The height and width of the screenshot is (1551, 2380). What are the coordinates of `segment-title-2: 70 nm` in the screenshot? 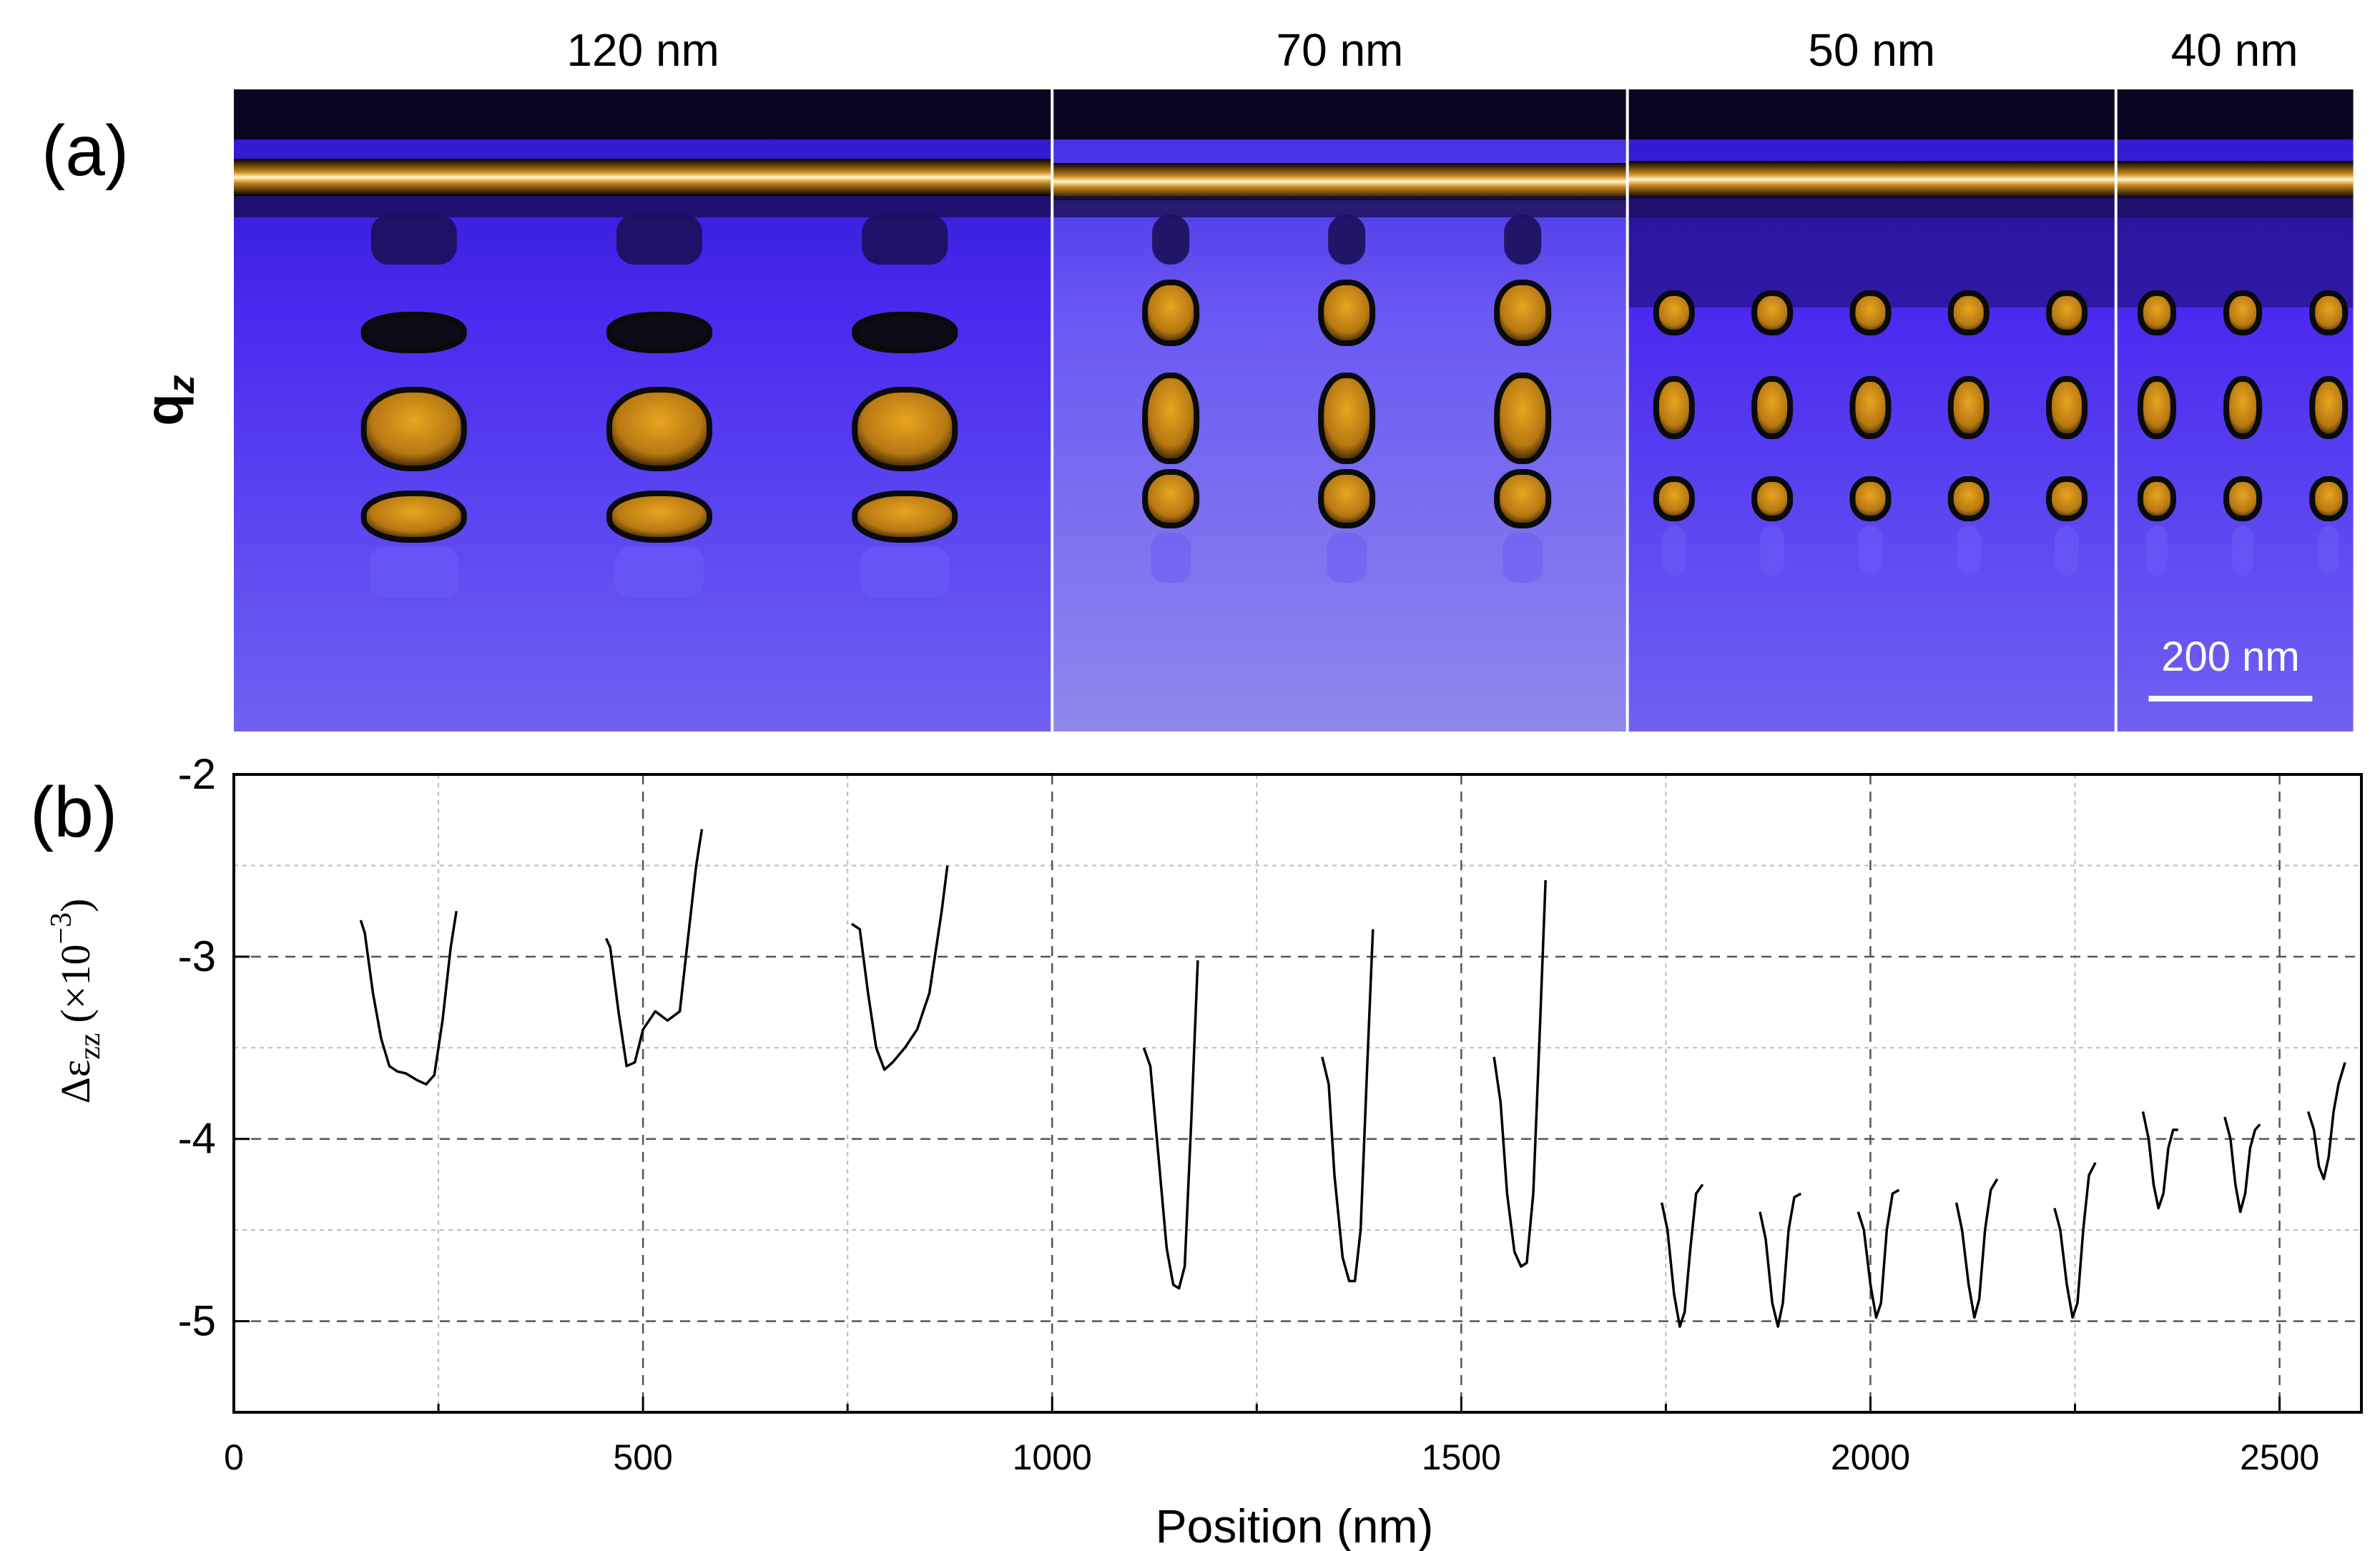 It's located at (1339, 50).